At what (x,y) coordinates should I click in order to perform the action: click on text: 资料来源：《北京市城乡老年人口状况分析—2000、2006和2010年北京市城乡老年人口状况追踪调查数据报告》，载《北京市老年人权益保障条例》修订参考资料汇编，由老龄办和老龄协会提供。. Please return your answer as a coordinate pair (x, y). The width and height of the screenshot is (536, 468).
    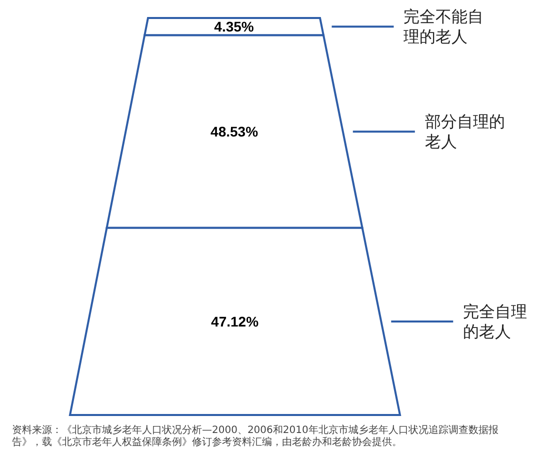
    Looking at the image, I should click on (256, 437).